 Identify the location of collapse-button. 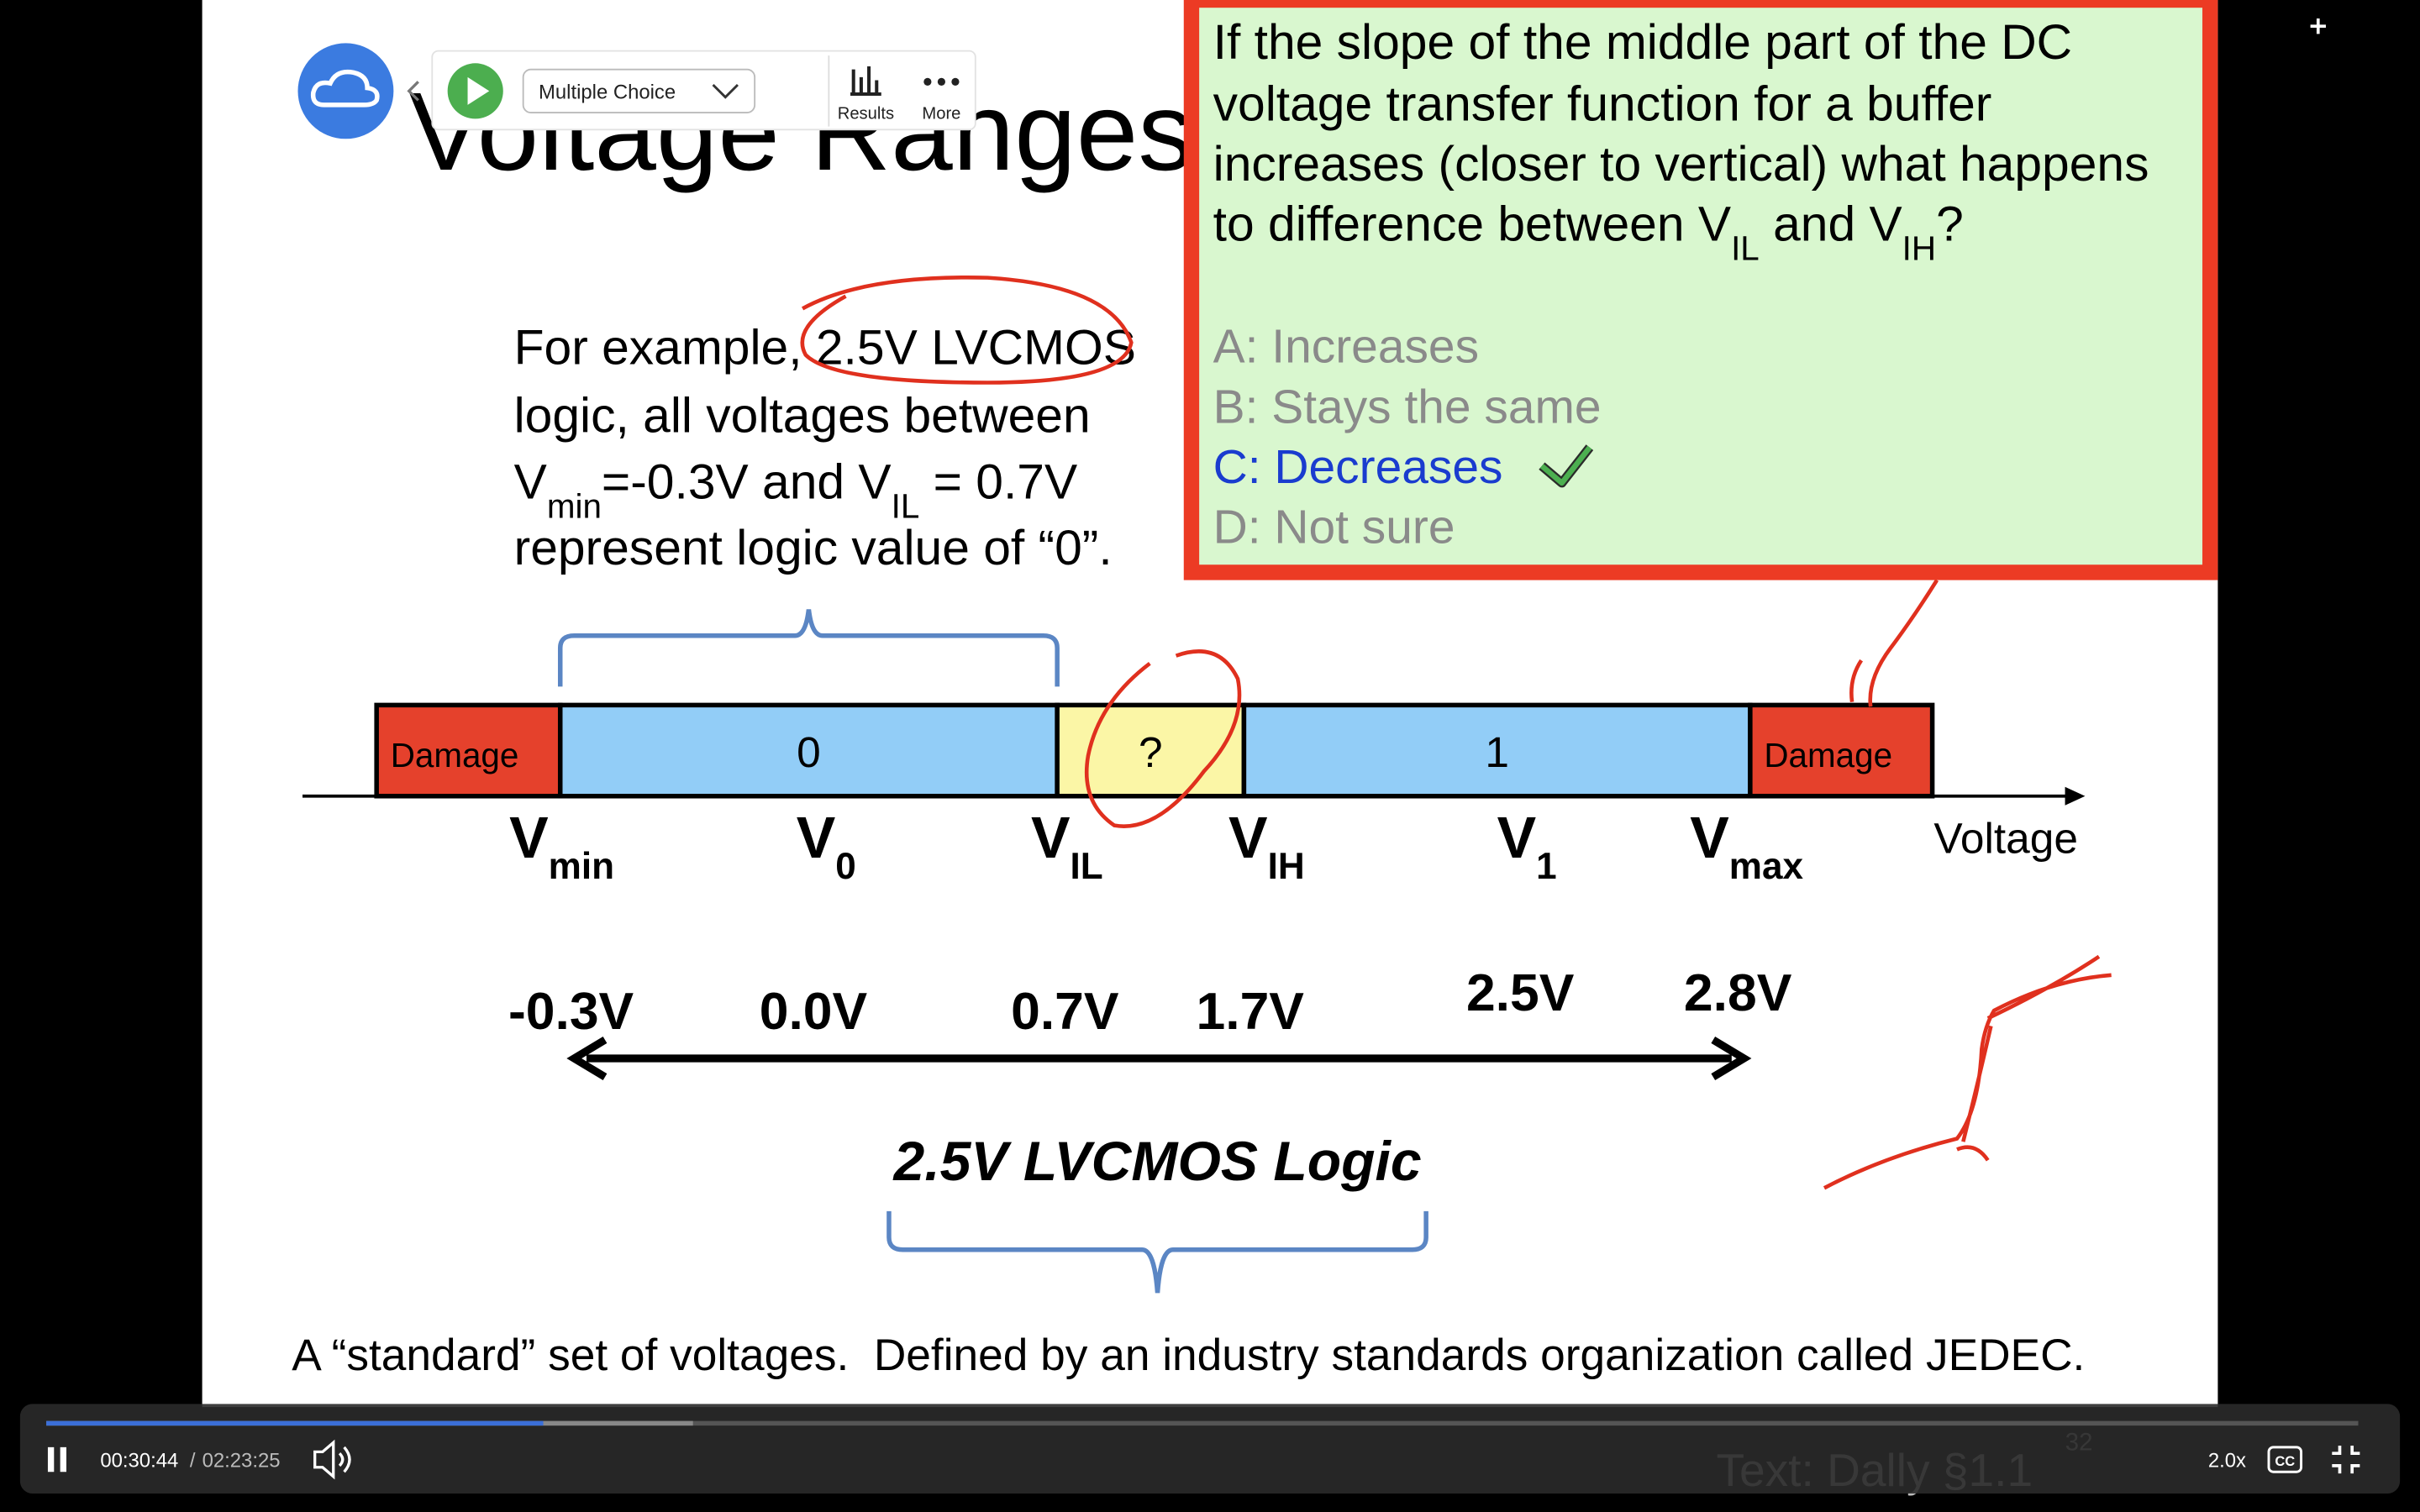
(413, 91).